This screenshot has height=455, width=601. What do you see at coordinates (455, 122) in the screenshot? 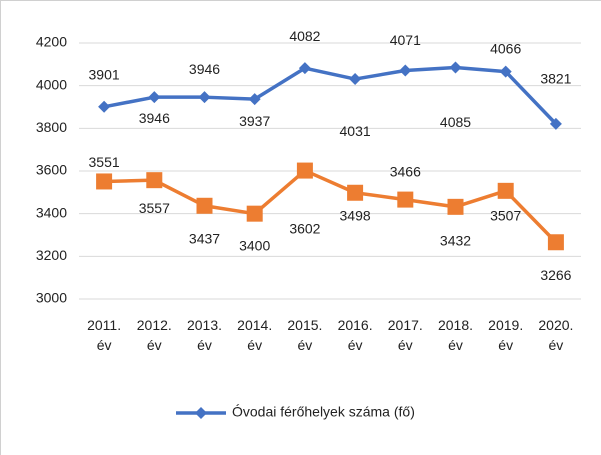
I see `data-label: 4085` at bounding box center [455, 122].